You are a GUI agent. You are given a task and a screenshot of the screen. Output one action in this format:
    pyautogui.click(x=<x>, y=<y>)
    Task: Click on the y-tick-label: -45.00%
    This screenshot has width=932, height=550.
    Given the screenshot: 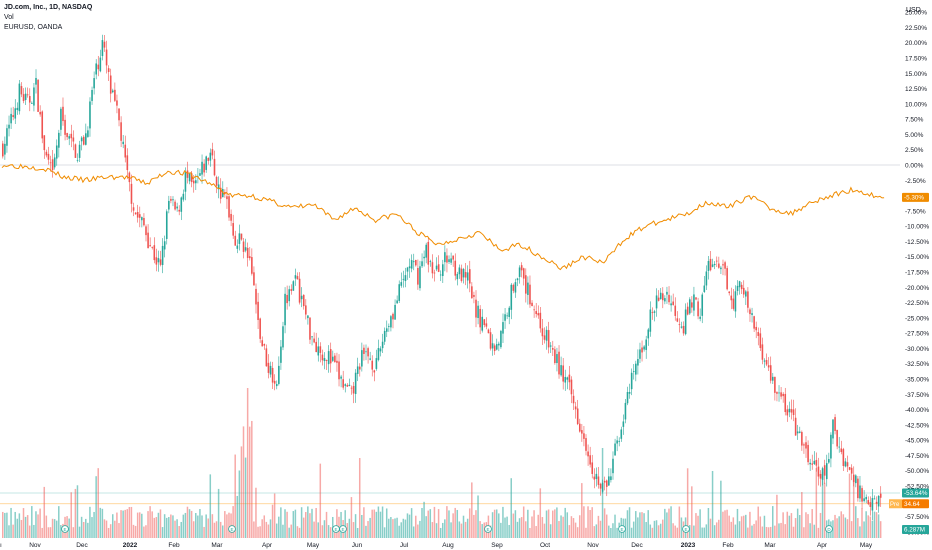 What is the action you would take?
    pyautogui.click(x=917, y=441)
    